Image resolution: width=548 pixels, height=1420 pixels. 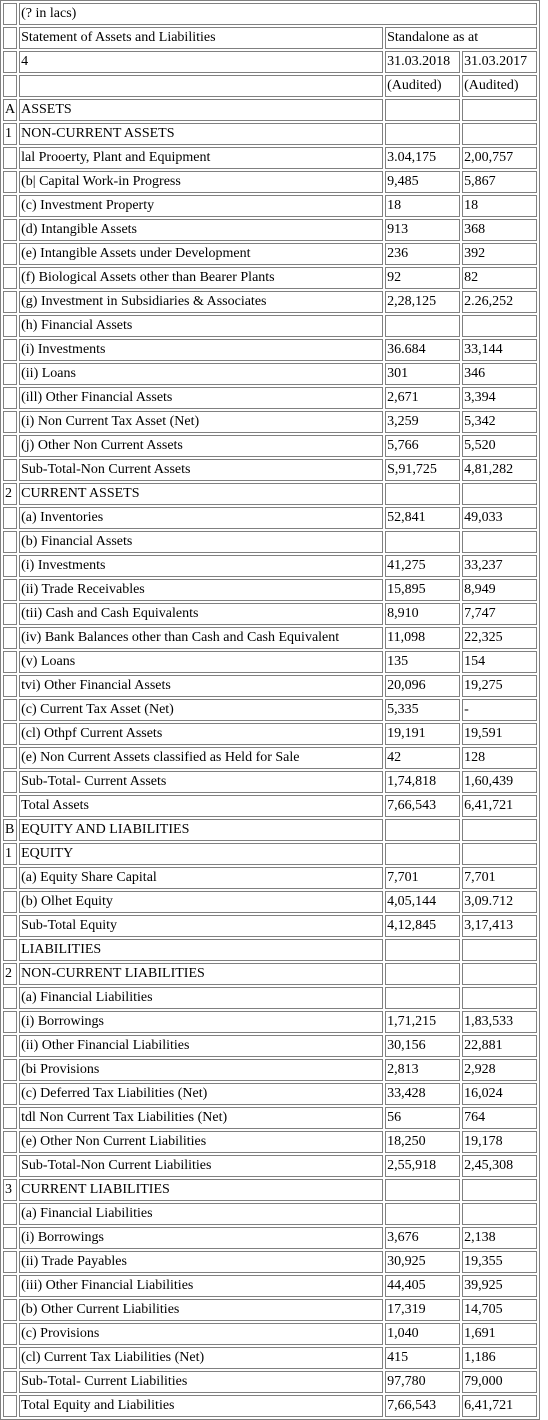 What do you see at coordinates (423, 1142) in the screenshot?
I see `value-2018: 18,250` at bounding box center [423, 1142].